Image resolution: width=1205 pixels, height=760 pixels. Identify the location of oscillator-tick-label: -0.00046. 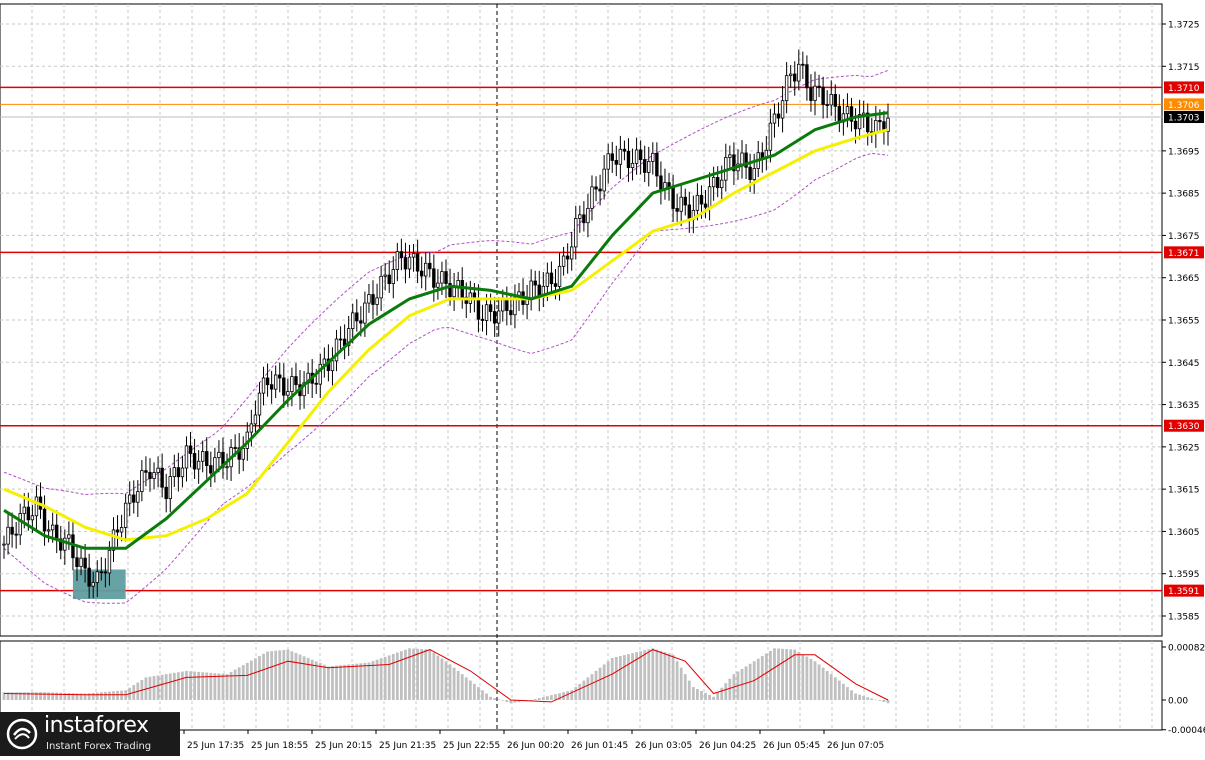
(1186, 731).